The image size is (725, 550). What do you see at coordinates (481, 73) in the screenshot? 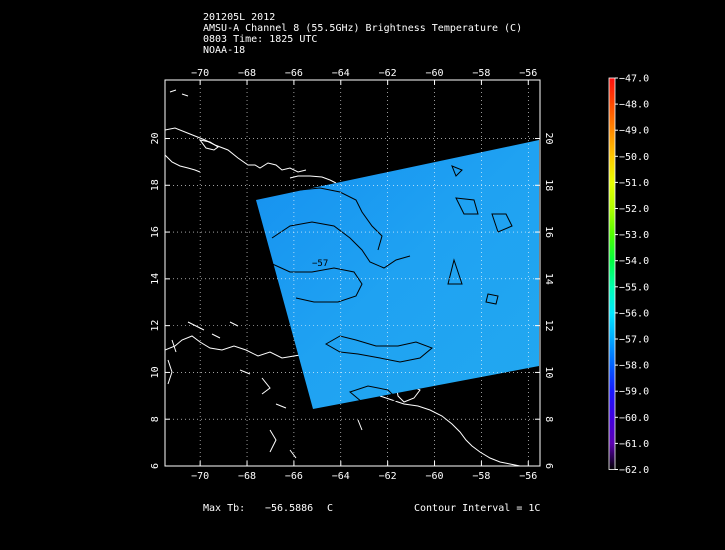
I see `lon-label-top: −58` at bounding box center [481, 73].